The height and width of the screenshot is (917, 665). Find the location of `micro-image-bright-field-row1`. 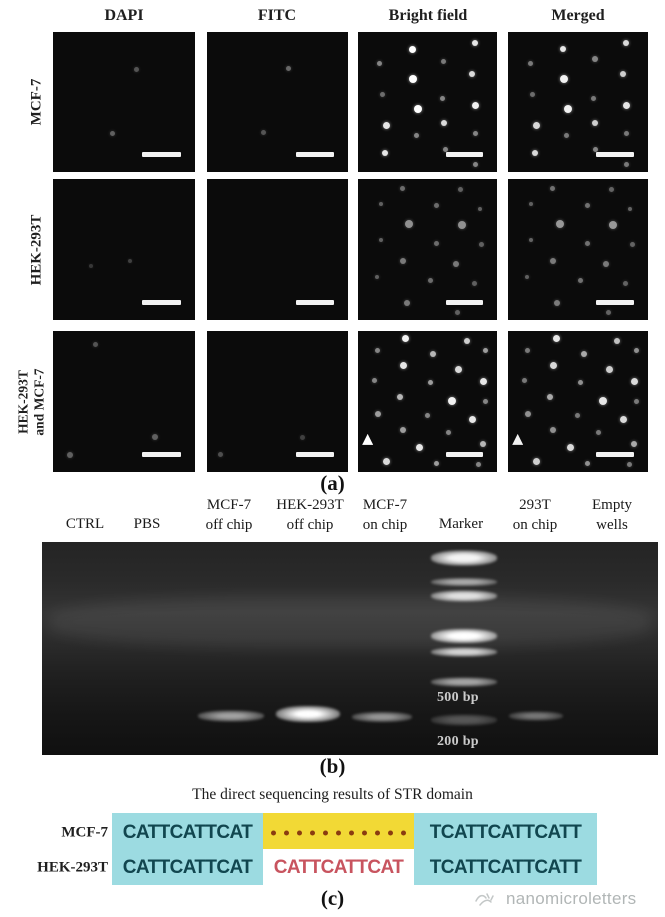

micro-image-bright-field-row1 is located at coordinates (427, 102).